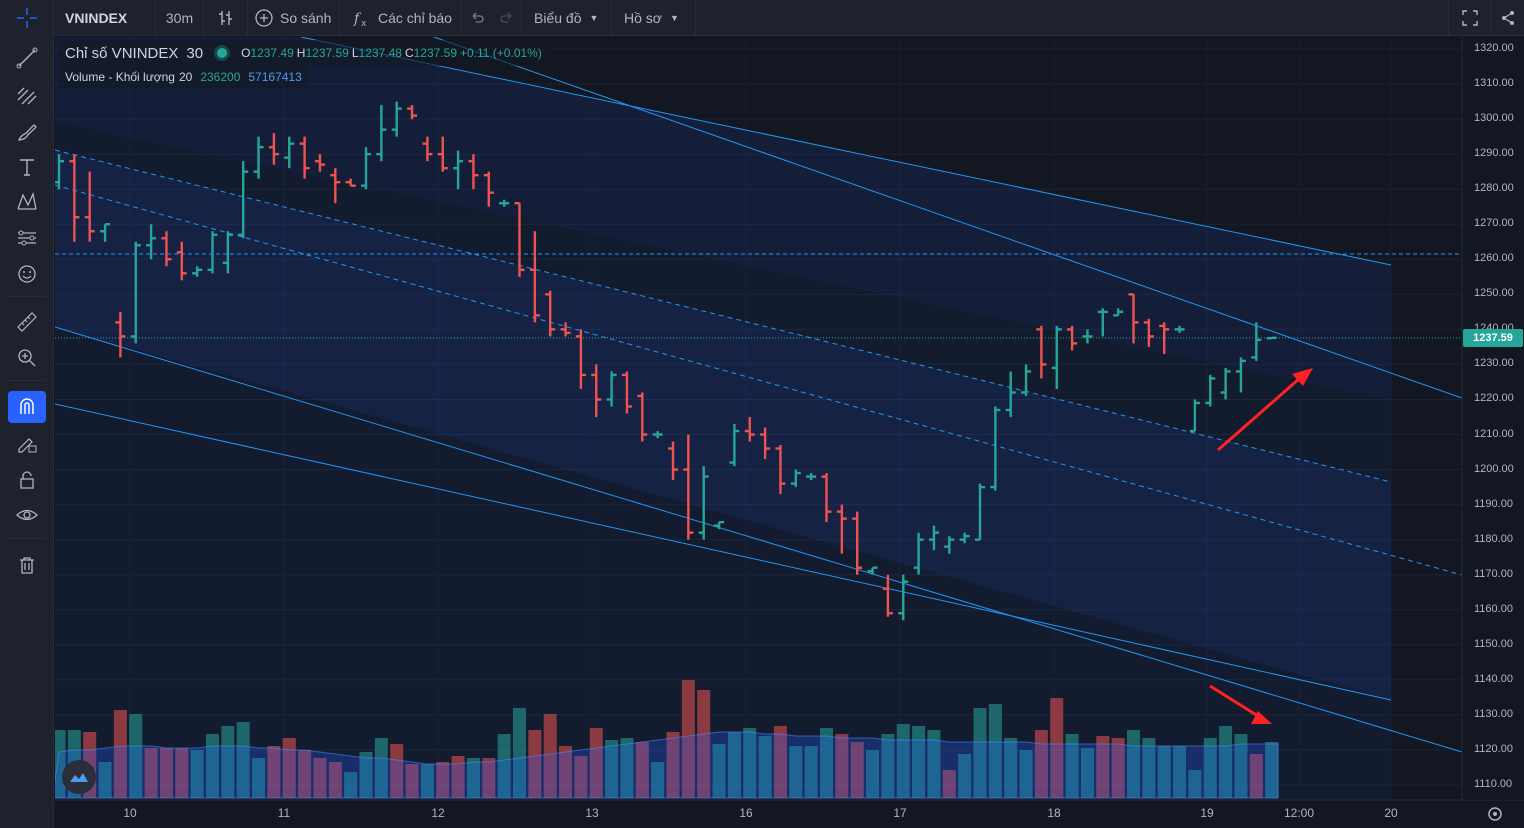  Describe the element at coordinates (79, 777) in the screenshot. I see `chart-logo` at that location.